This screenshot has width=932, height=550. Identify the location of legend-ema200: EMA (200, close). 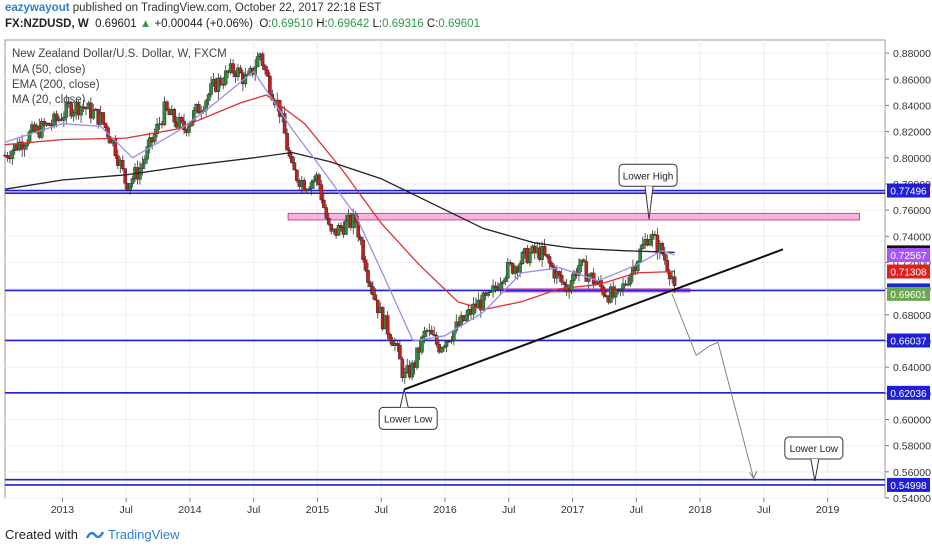
(56, 85).